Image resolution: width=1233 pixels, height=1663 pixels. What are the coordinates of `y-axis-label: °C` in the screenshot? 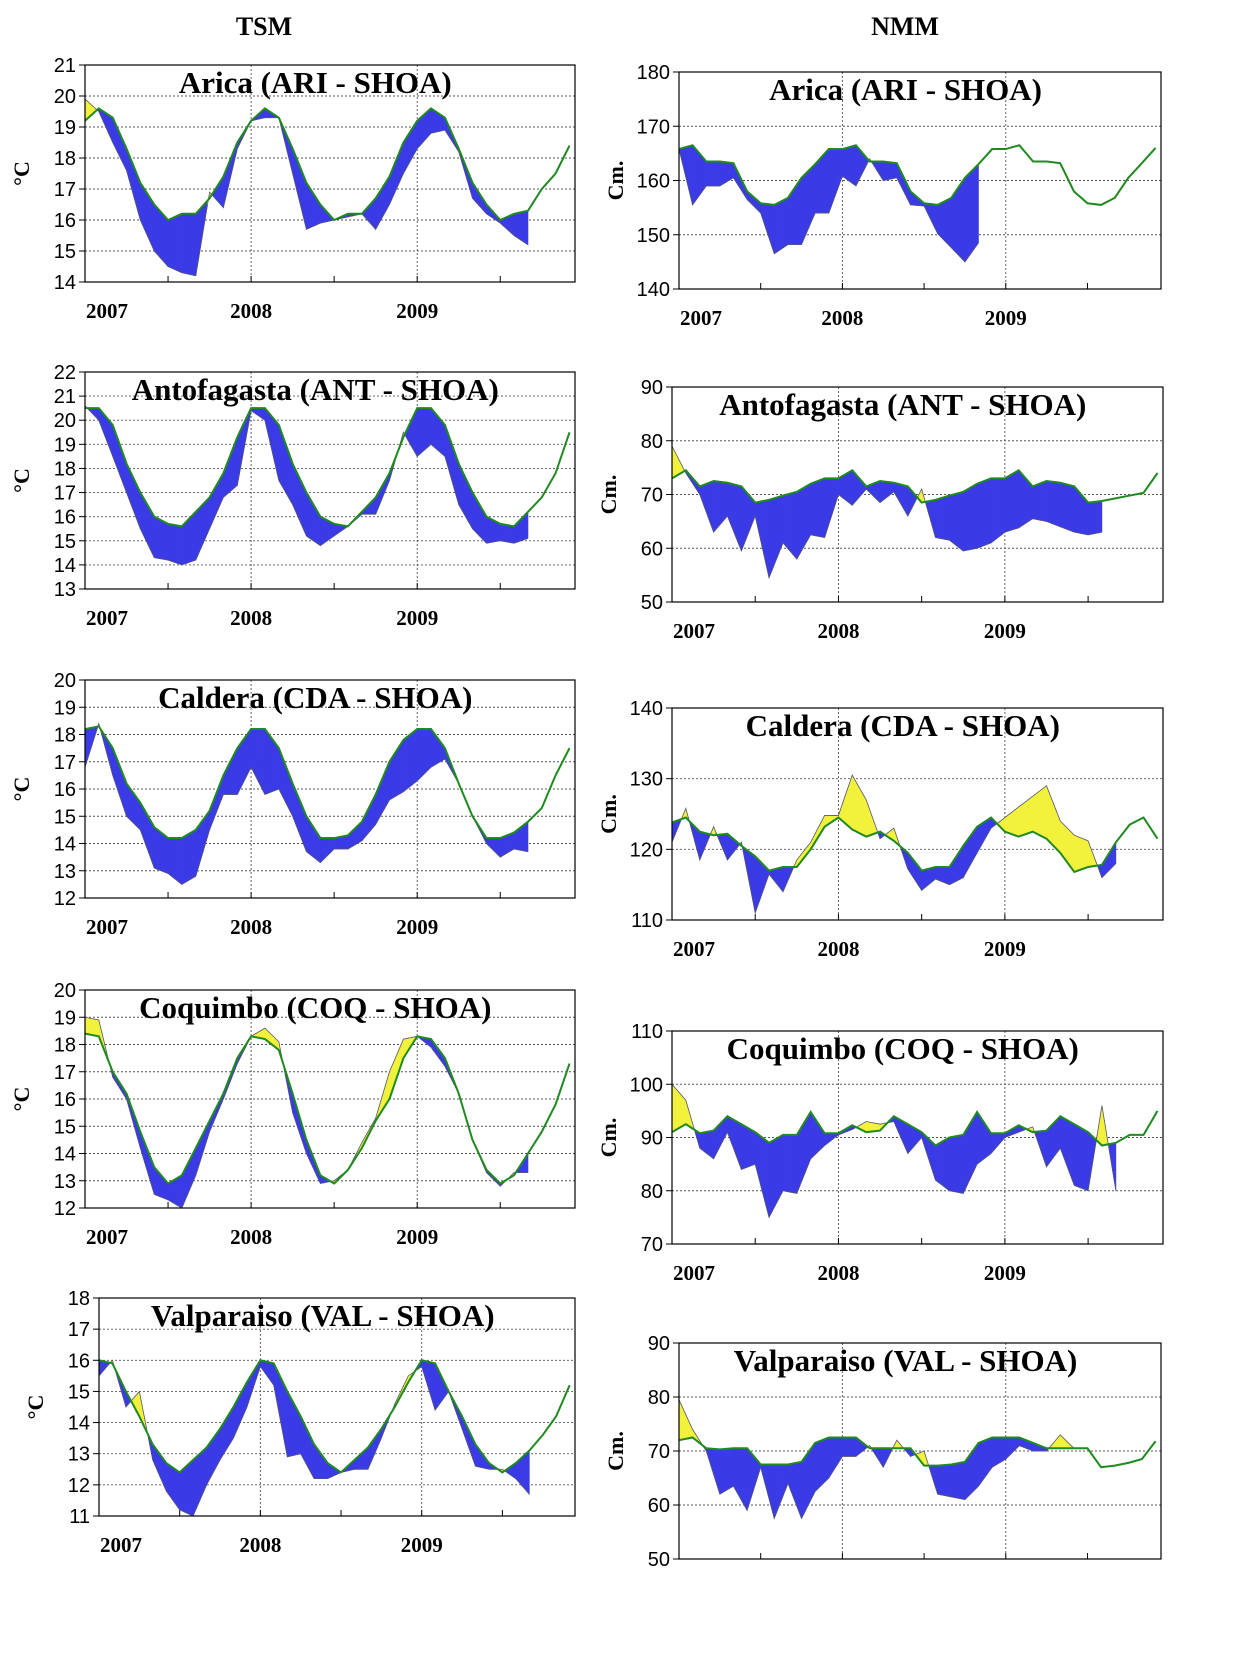 It's located at (21, 1099).